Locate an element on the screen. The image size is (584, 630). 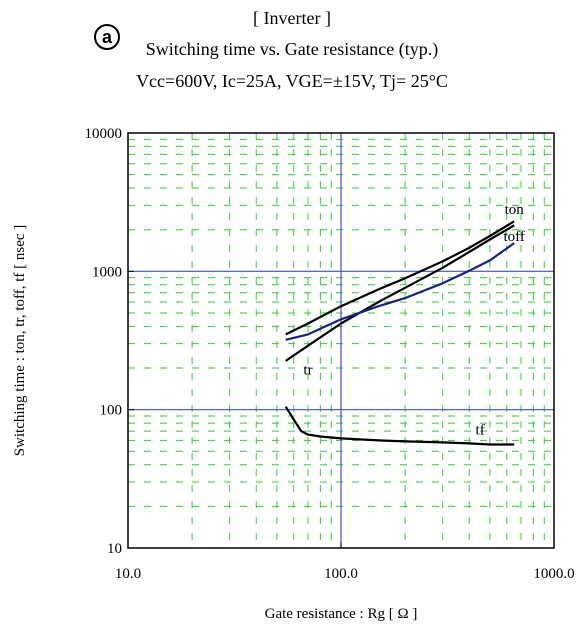
label-layer: ton tr toff tf is located at coordinates (413, 320).